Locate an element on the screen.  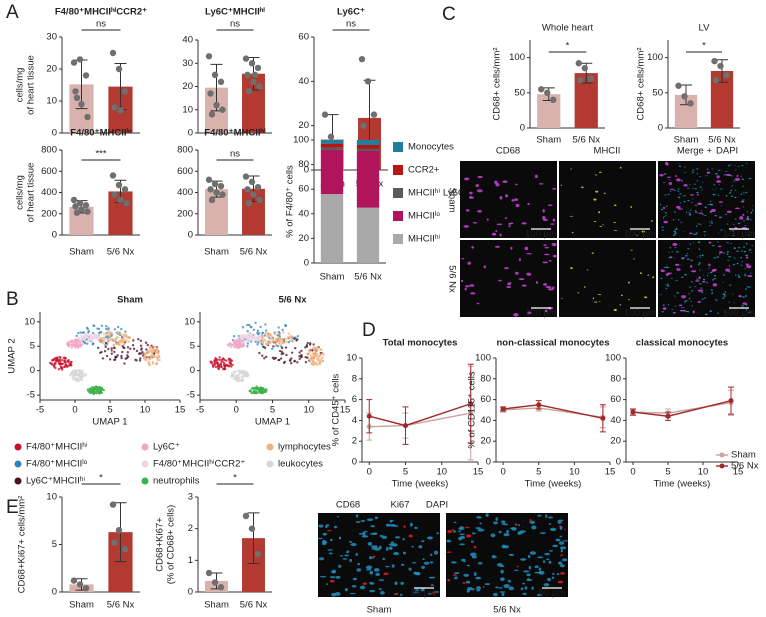
y-tick-label: 100 is located at coordinates (655, 57).